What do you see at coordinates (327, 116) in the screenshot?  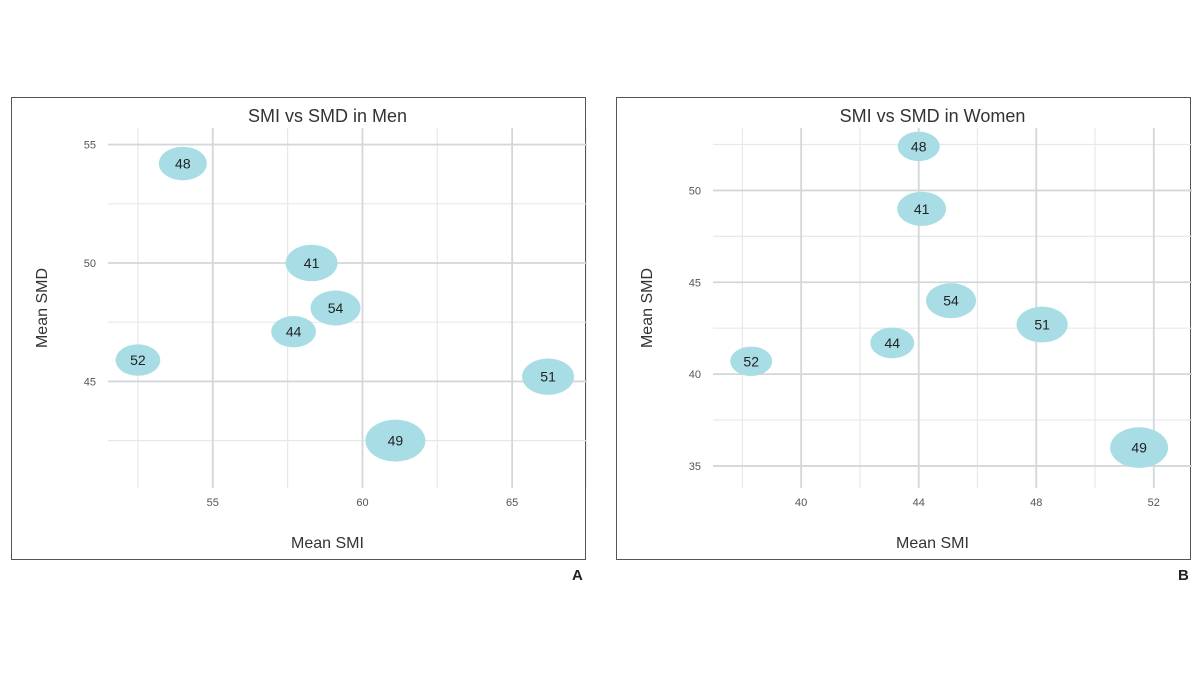 I see `chart-title: SMI vs SMD in Men` at bounding box center [327, 116].